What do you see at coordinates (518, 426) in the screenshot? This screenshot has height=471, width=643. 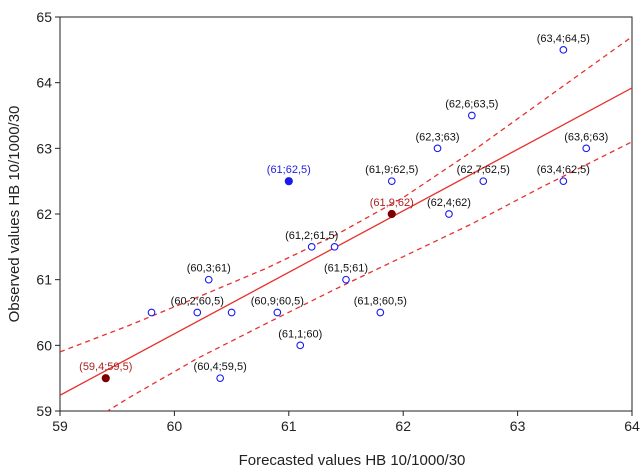 I see `x-tick-label: 63` at bounding box center [518, 426].